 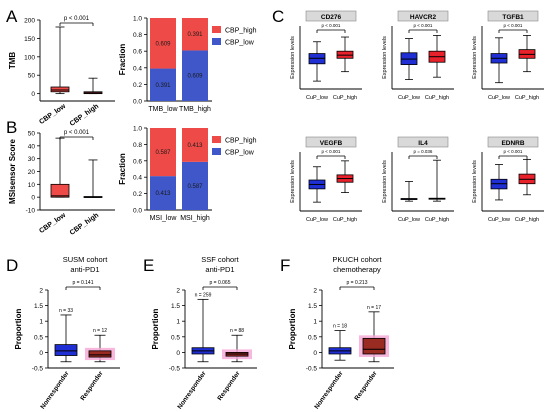 I want to click on y-tick-label: 100, so click(x=29, y=57).